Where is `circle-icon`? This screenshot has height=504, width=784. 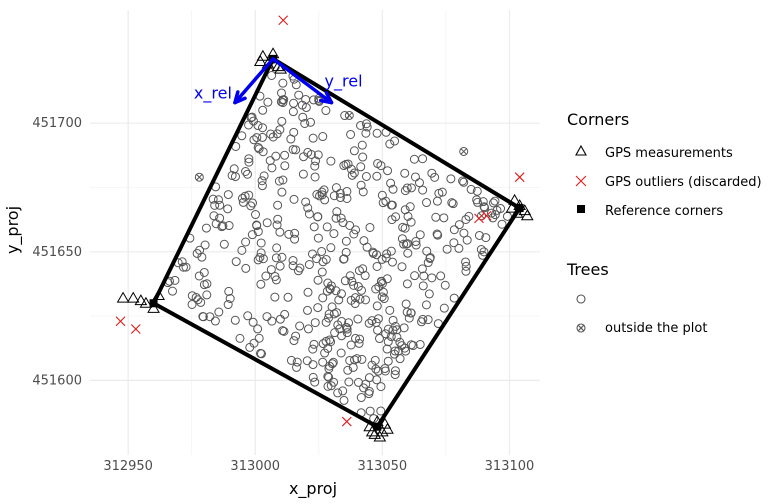
circle-icon is located at coordinates (581, 299).